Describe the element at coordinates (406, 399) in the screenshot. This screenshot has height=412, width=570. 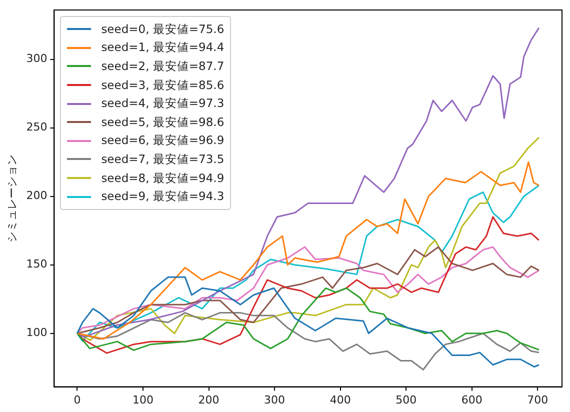
I see `x-tick-label: 500` at that location.